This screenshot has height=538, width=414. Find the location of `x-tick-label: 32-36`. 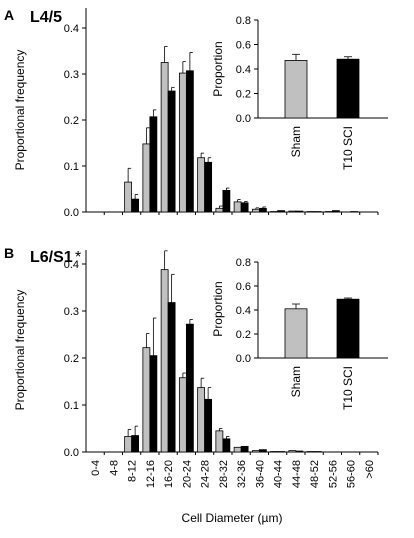

x-tick-label: 32-36 is located at coordinates (242, 474).